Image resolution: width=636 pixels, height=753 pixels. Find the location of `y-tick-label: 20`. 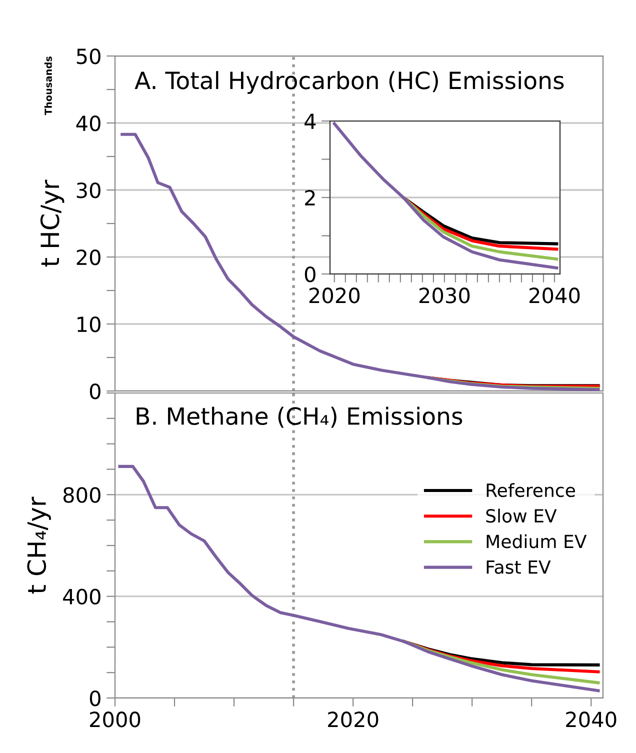

y-tick-label: 20 is located at coordinates (88, 257).